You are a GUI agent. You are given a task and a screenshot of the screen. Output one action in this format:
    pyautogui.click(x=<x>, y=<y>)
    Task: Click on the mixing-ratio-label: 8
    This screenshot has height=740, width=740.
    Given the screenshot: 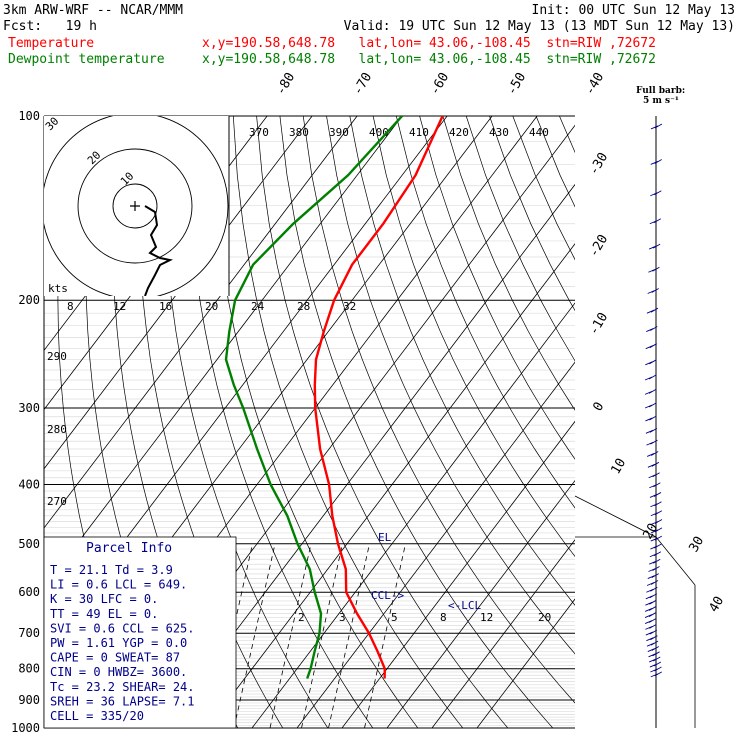 What is the action you would take?
    pyautogui.click(x=443, y=617)
    